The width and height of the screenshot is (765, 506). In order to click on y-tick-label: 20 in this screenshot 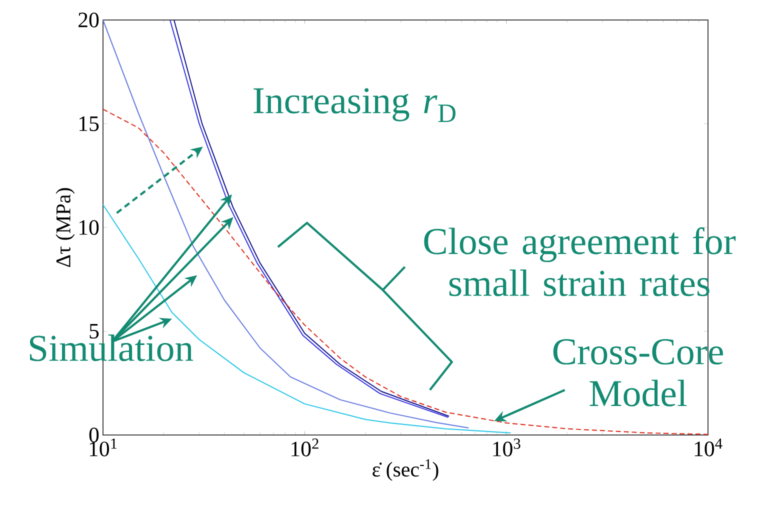, I will do `click(88, 20)`.